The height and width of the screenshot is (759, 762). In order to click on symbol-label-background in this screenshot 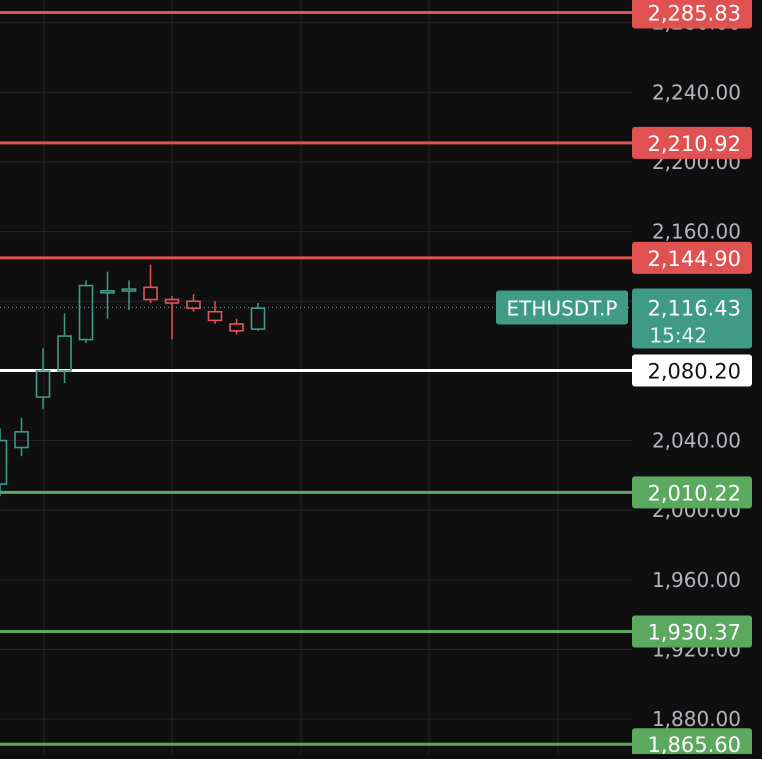, I will do `click(562, 307)`.